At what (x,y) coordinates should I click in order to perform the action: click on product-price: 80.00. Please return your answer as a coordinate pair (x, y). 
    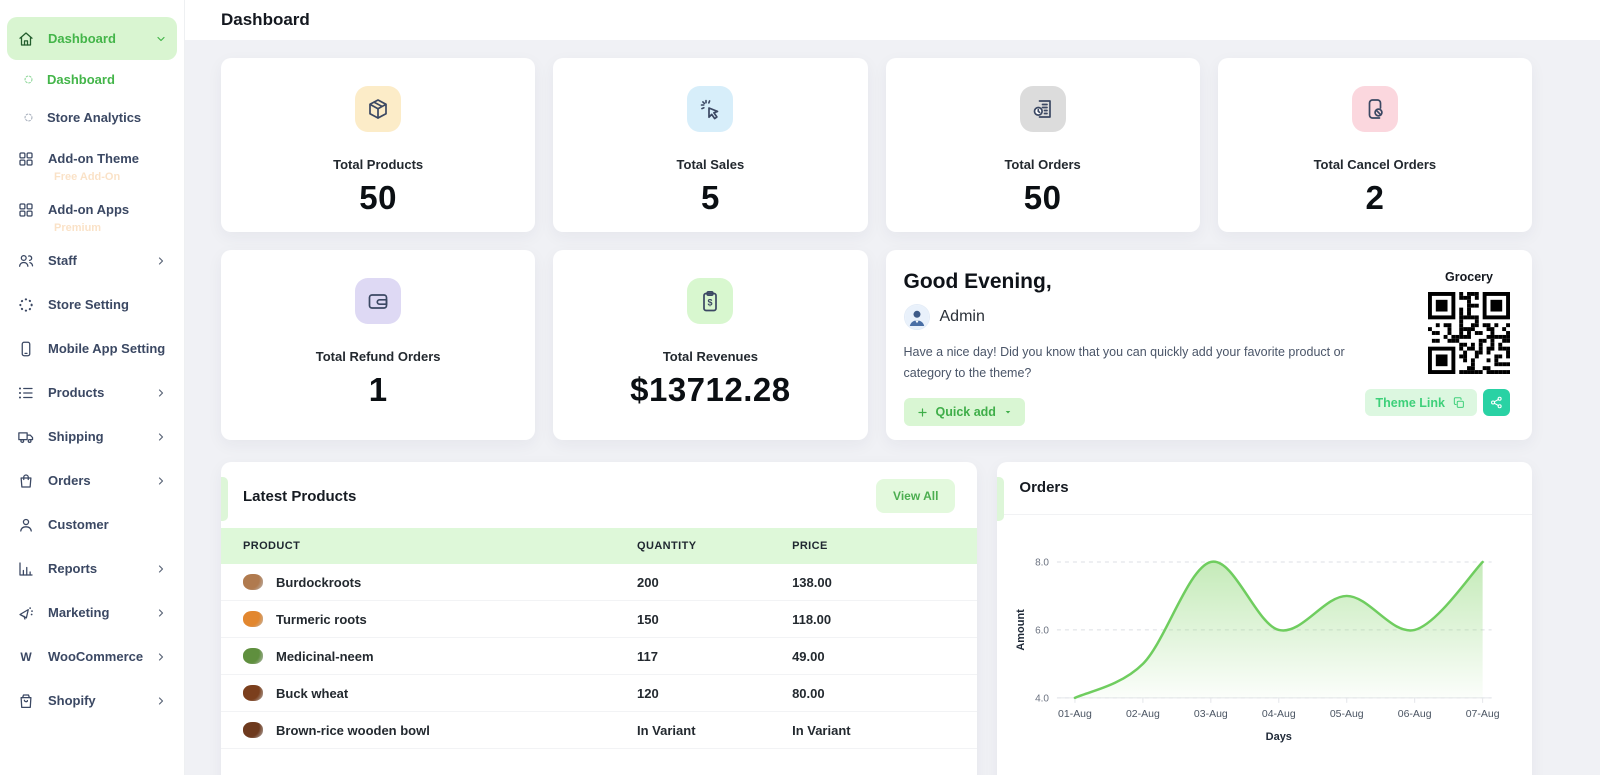
    Looking at the image, I should click on (885, 693).